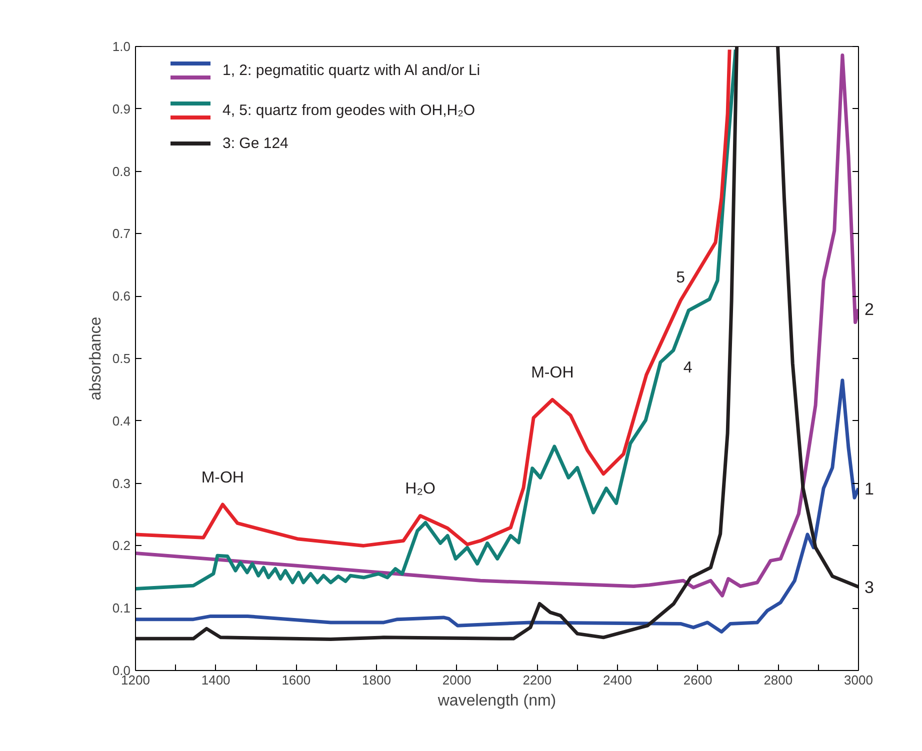 Image resolution: width=922 pixels, height=751 pixels. What do you see at coordinates (869, 310) in the screenshot?
I see `annotation: 2` at bounding box center [869, 310].